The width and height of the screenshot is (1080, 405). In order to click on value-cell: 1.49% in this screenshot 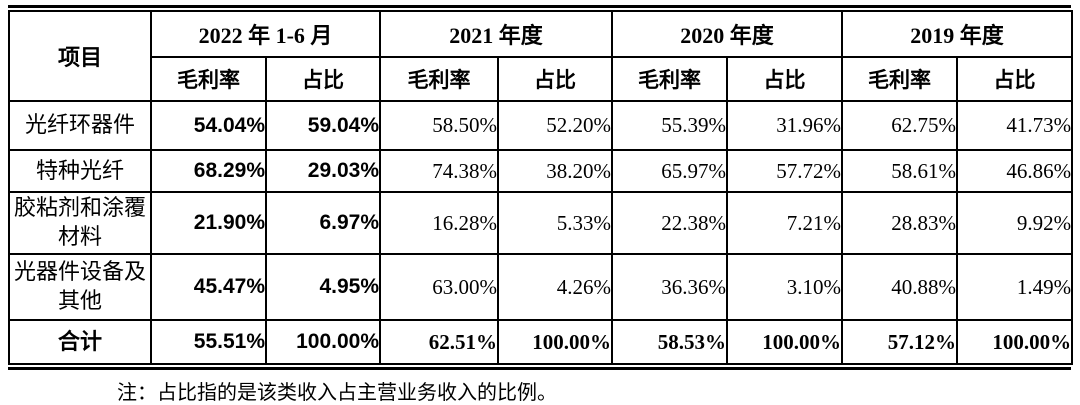, I will do `click(1015, 287)`.